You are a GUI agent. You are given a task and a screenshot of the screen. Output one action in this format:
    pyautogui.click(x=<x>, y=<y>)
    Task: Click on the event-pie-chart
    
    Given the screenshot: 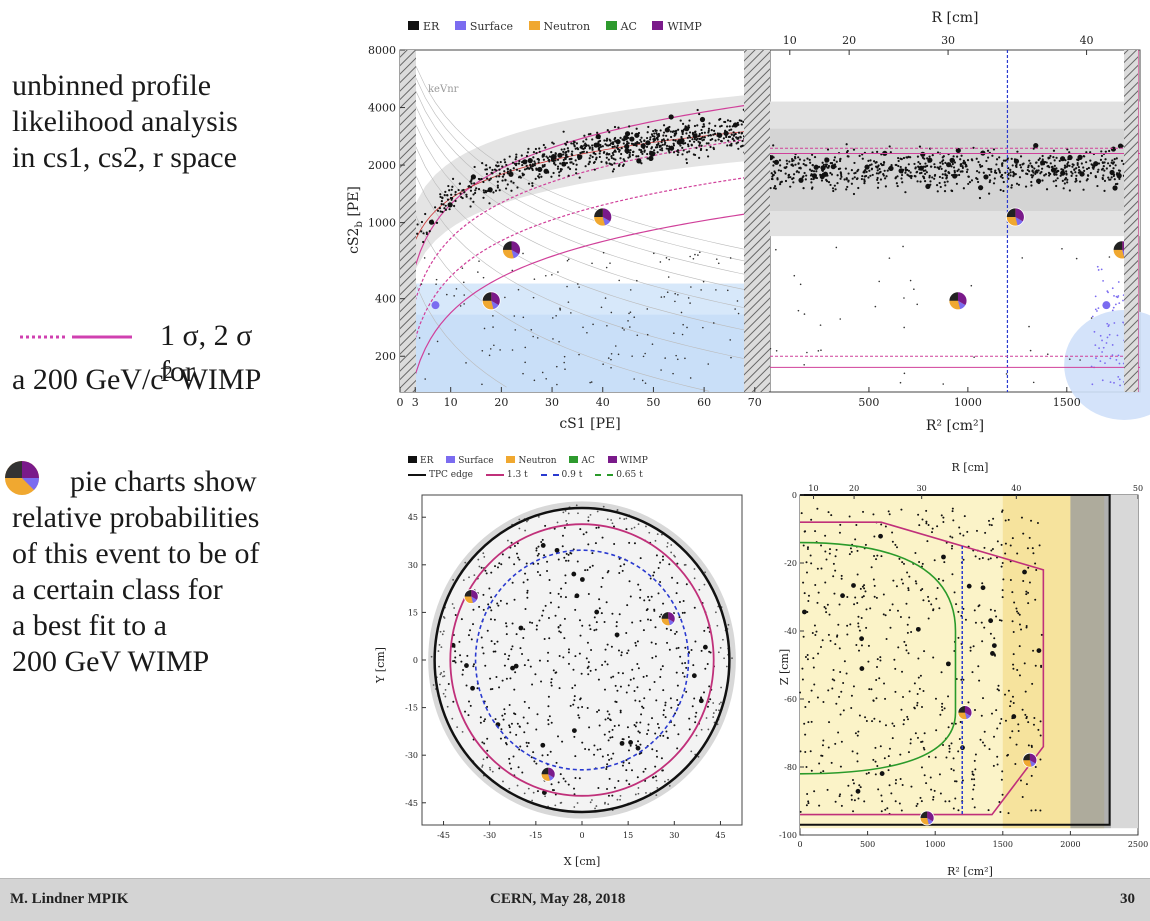 What is the action you would take?
    pyautogui.click(x=491, y=301)
    